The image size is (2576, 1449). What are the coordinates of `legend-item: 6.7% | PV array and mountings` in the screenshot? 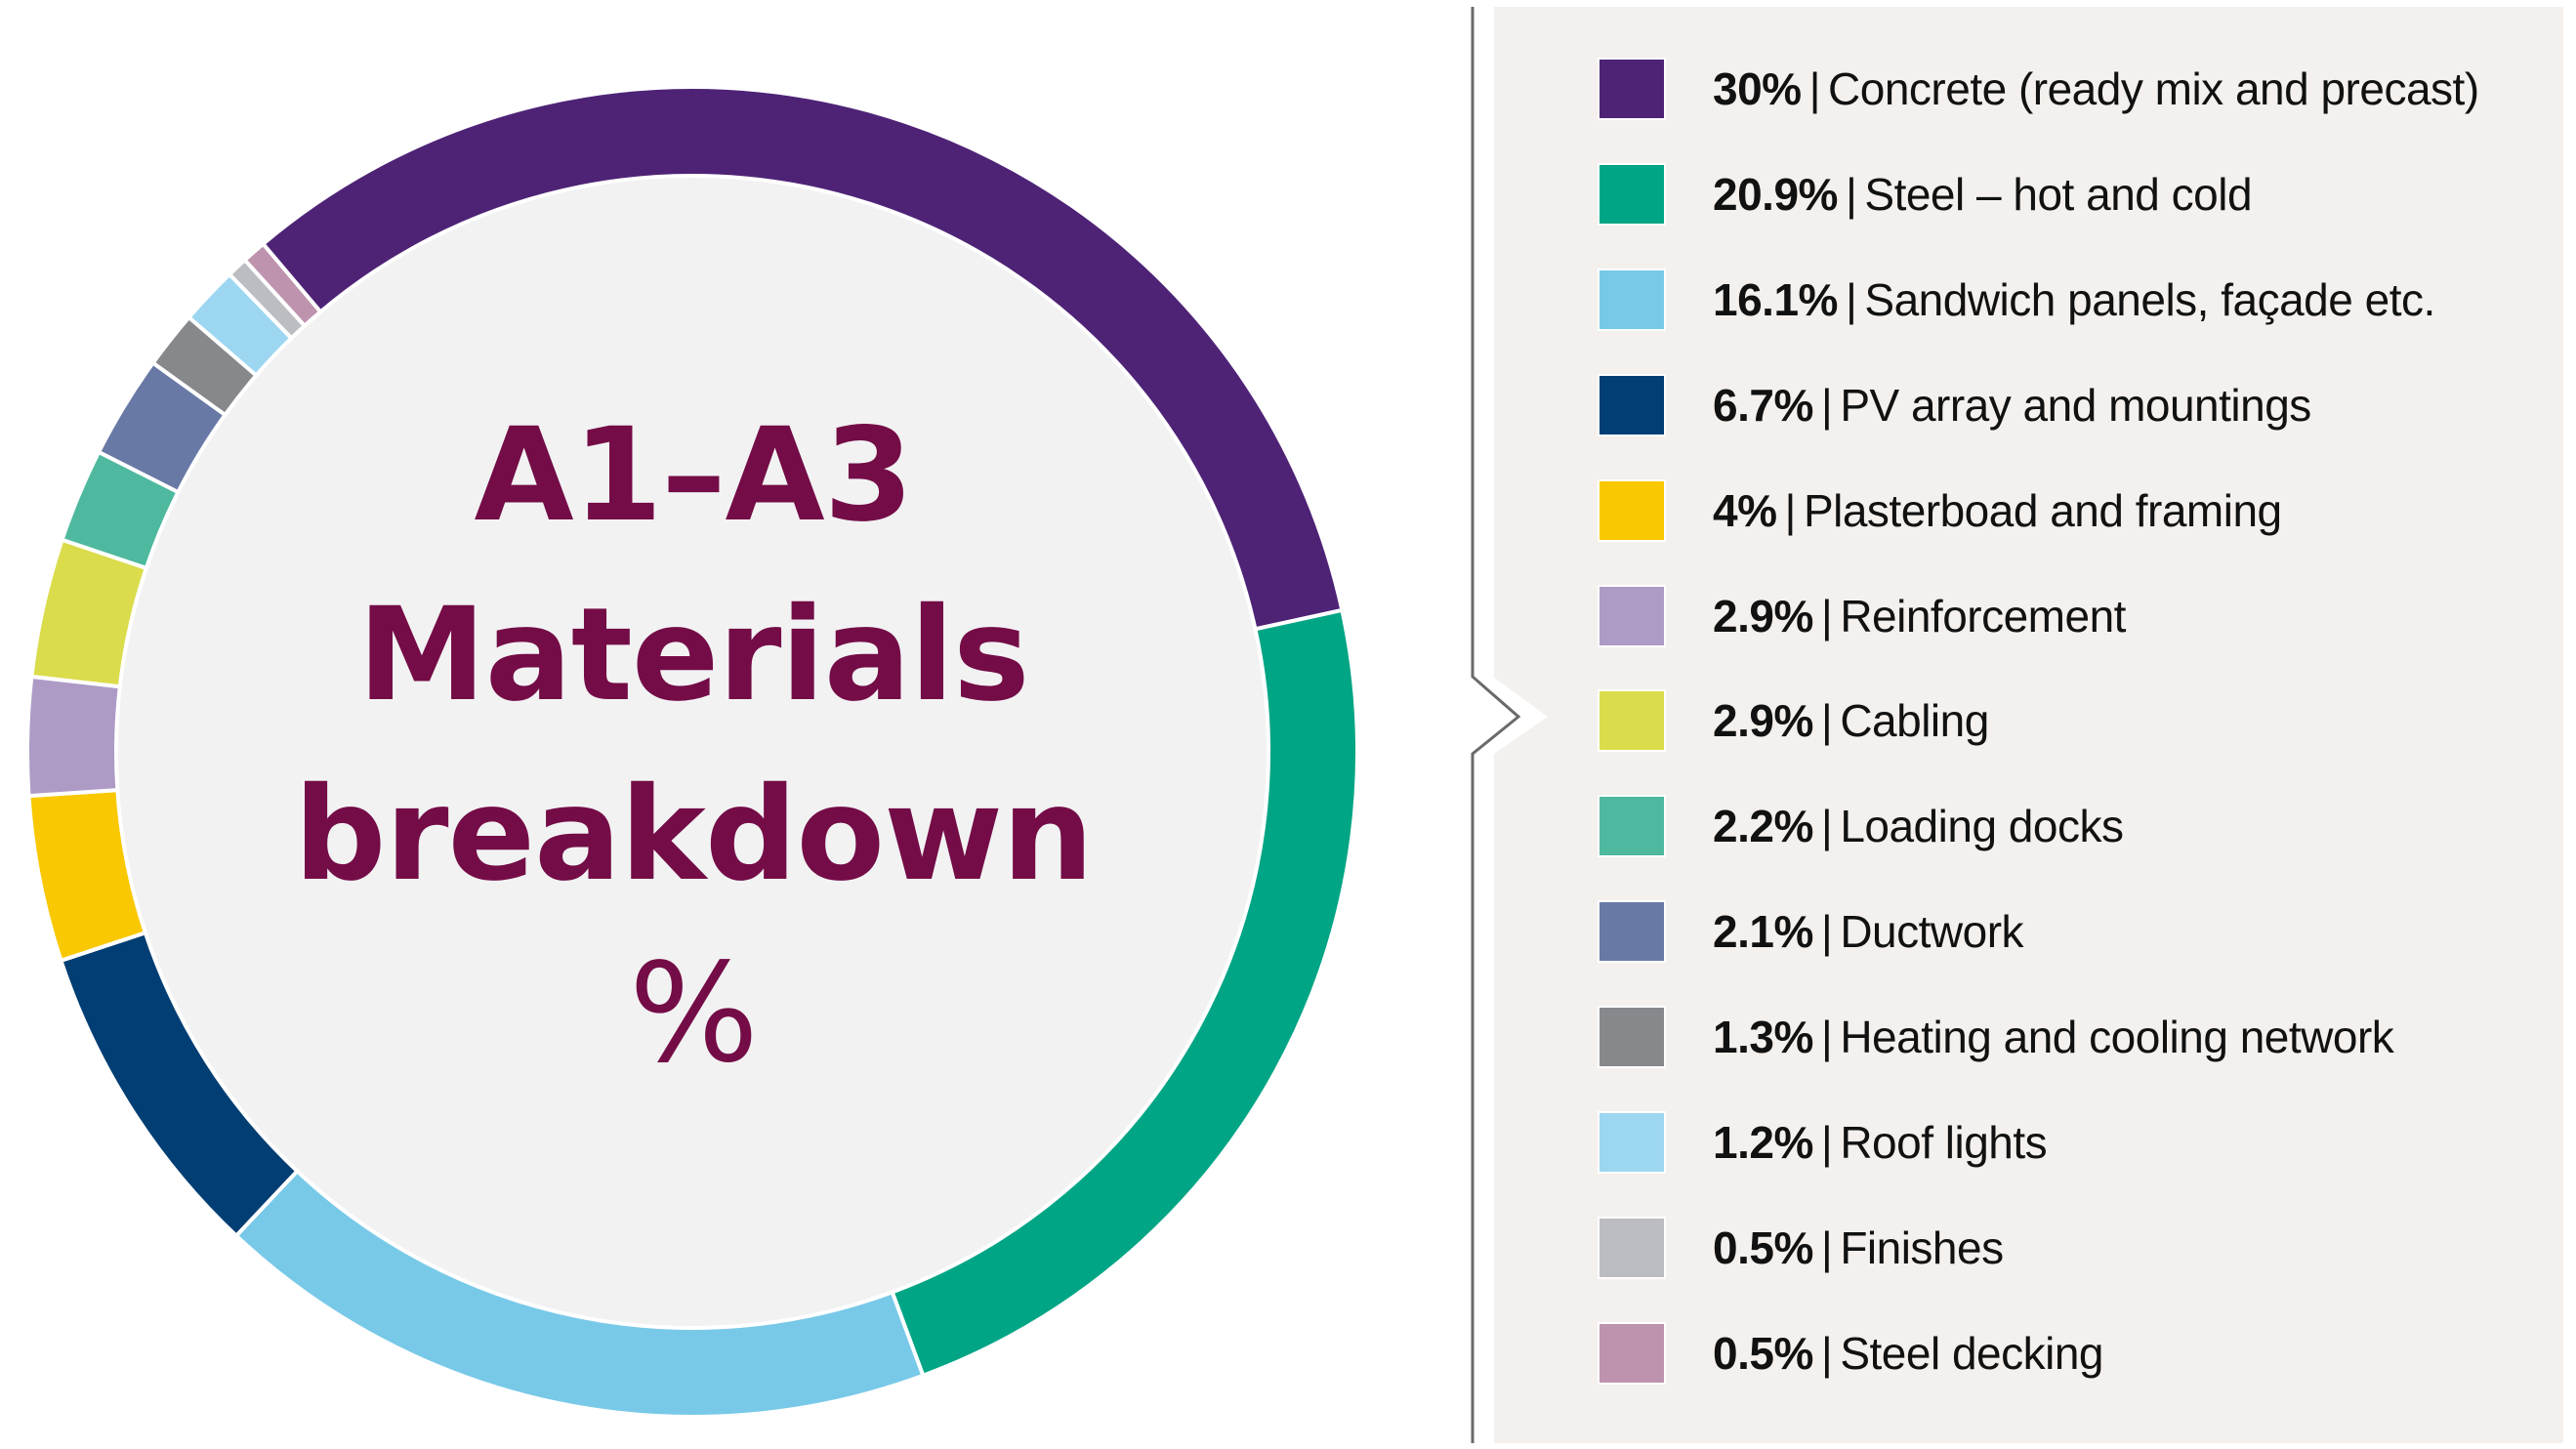 It's located at (2077, 404).